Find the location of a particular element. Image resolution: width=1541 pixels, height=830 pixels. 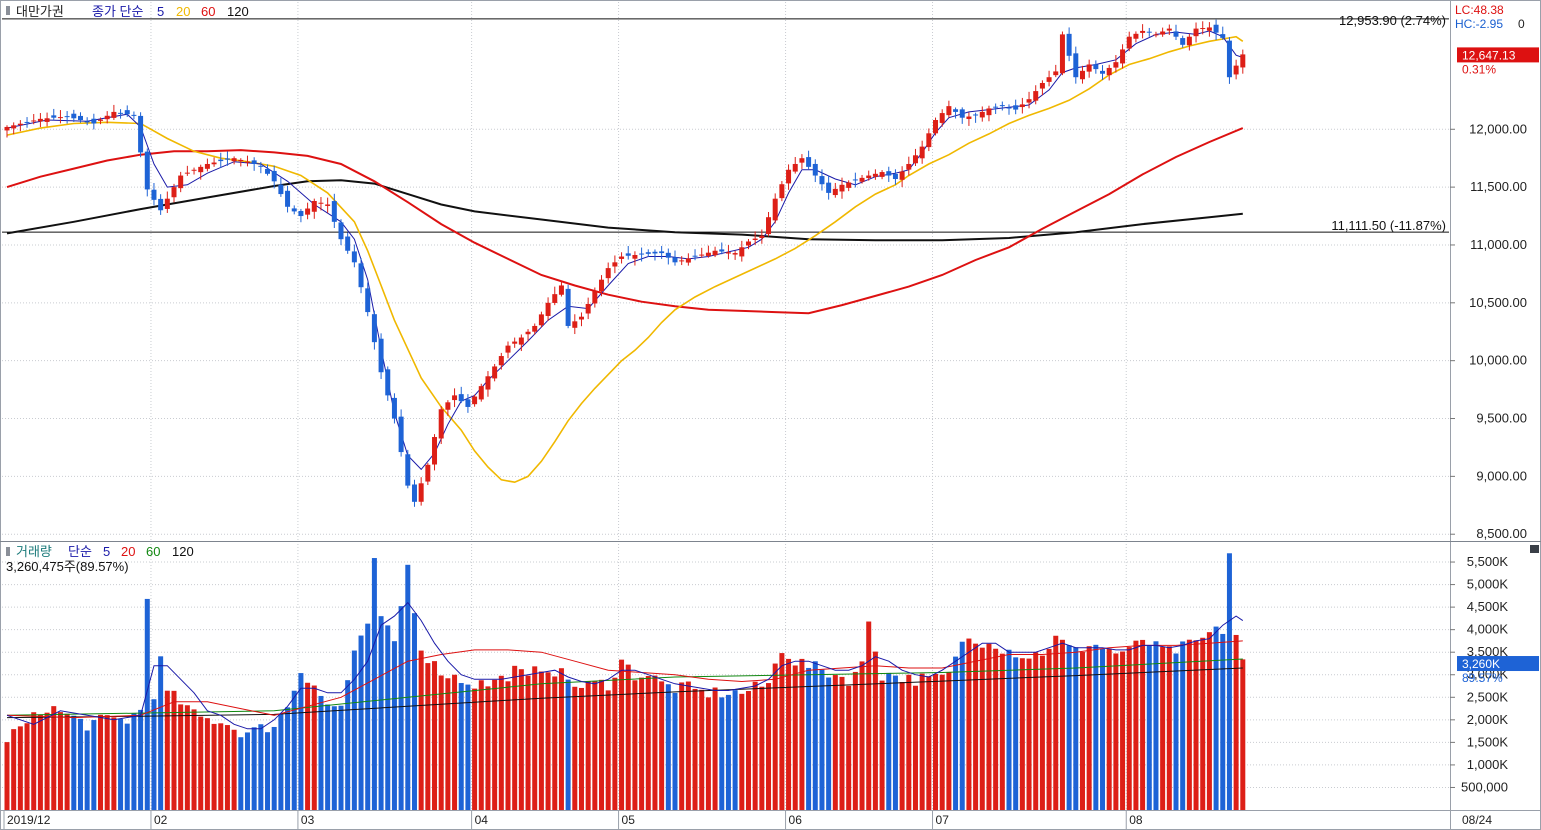

lc-label: LC:48.38 is located at coordinates (1479, 10).